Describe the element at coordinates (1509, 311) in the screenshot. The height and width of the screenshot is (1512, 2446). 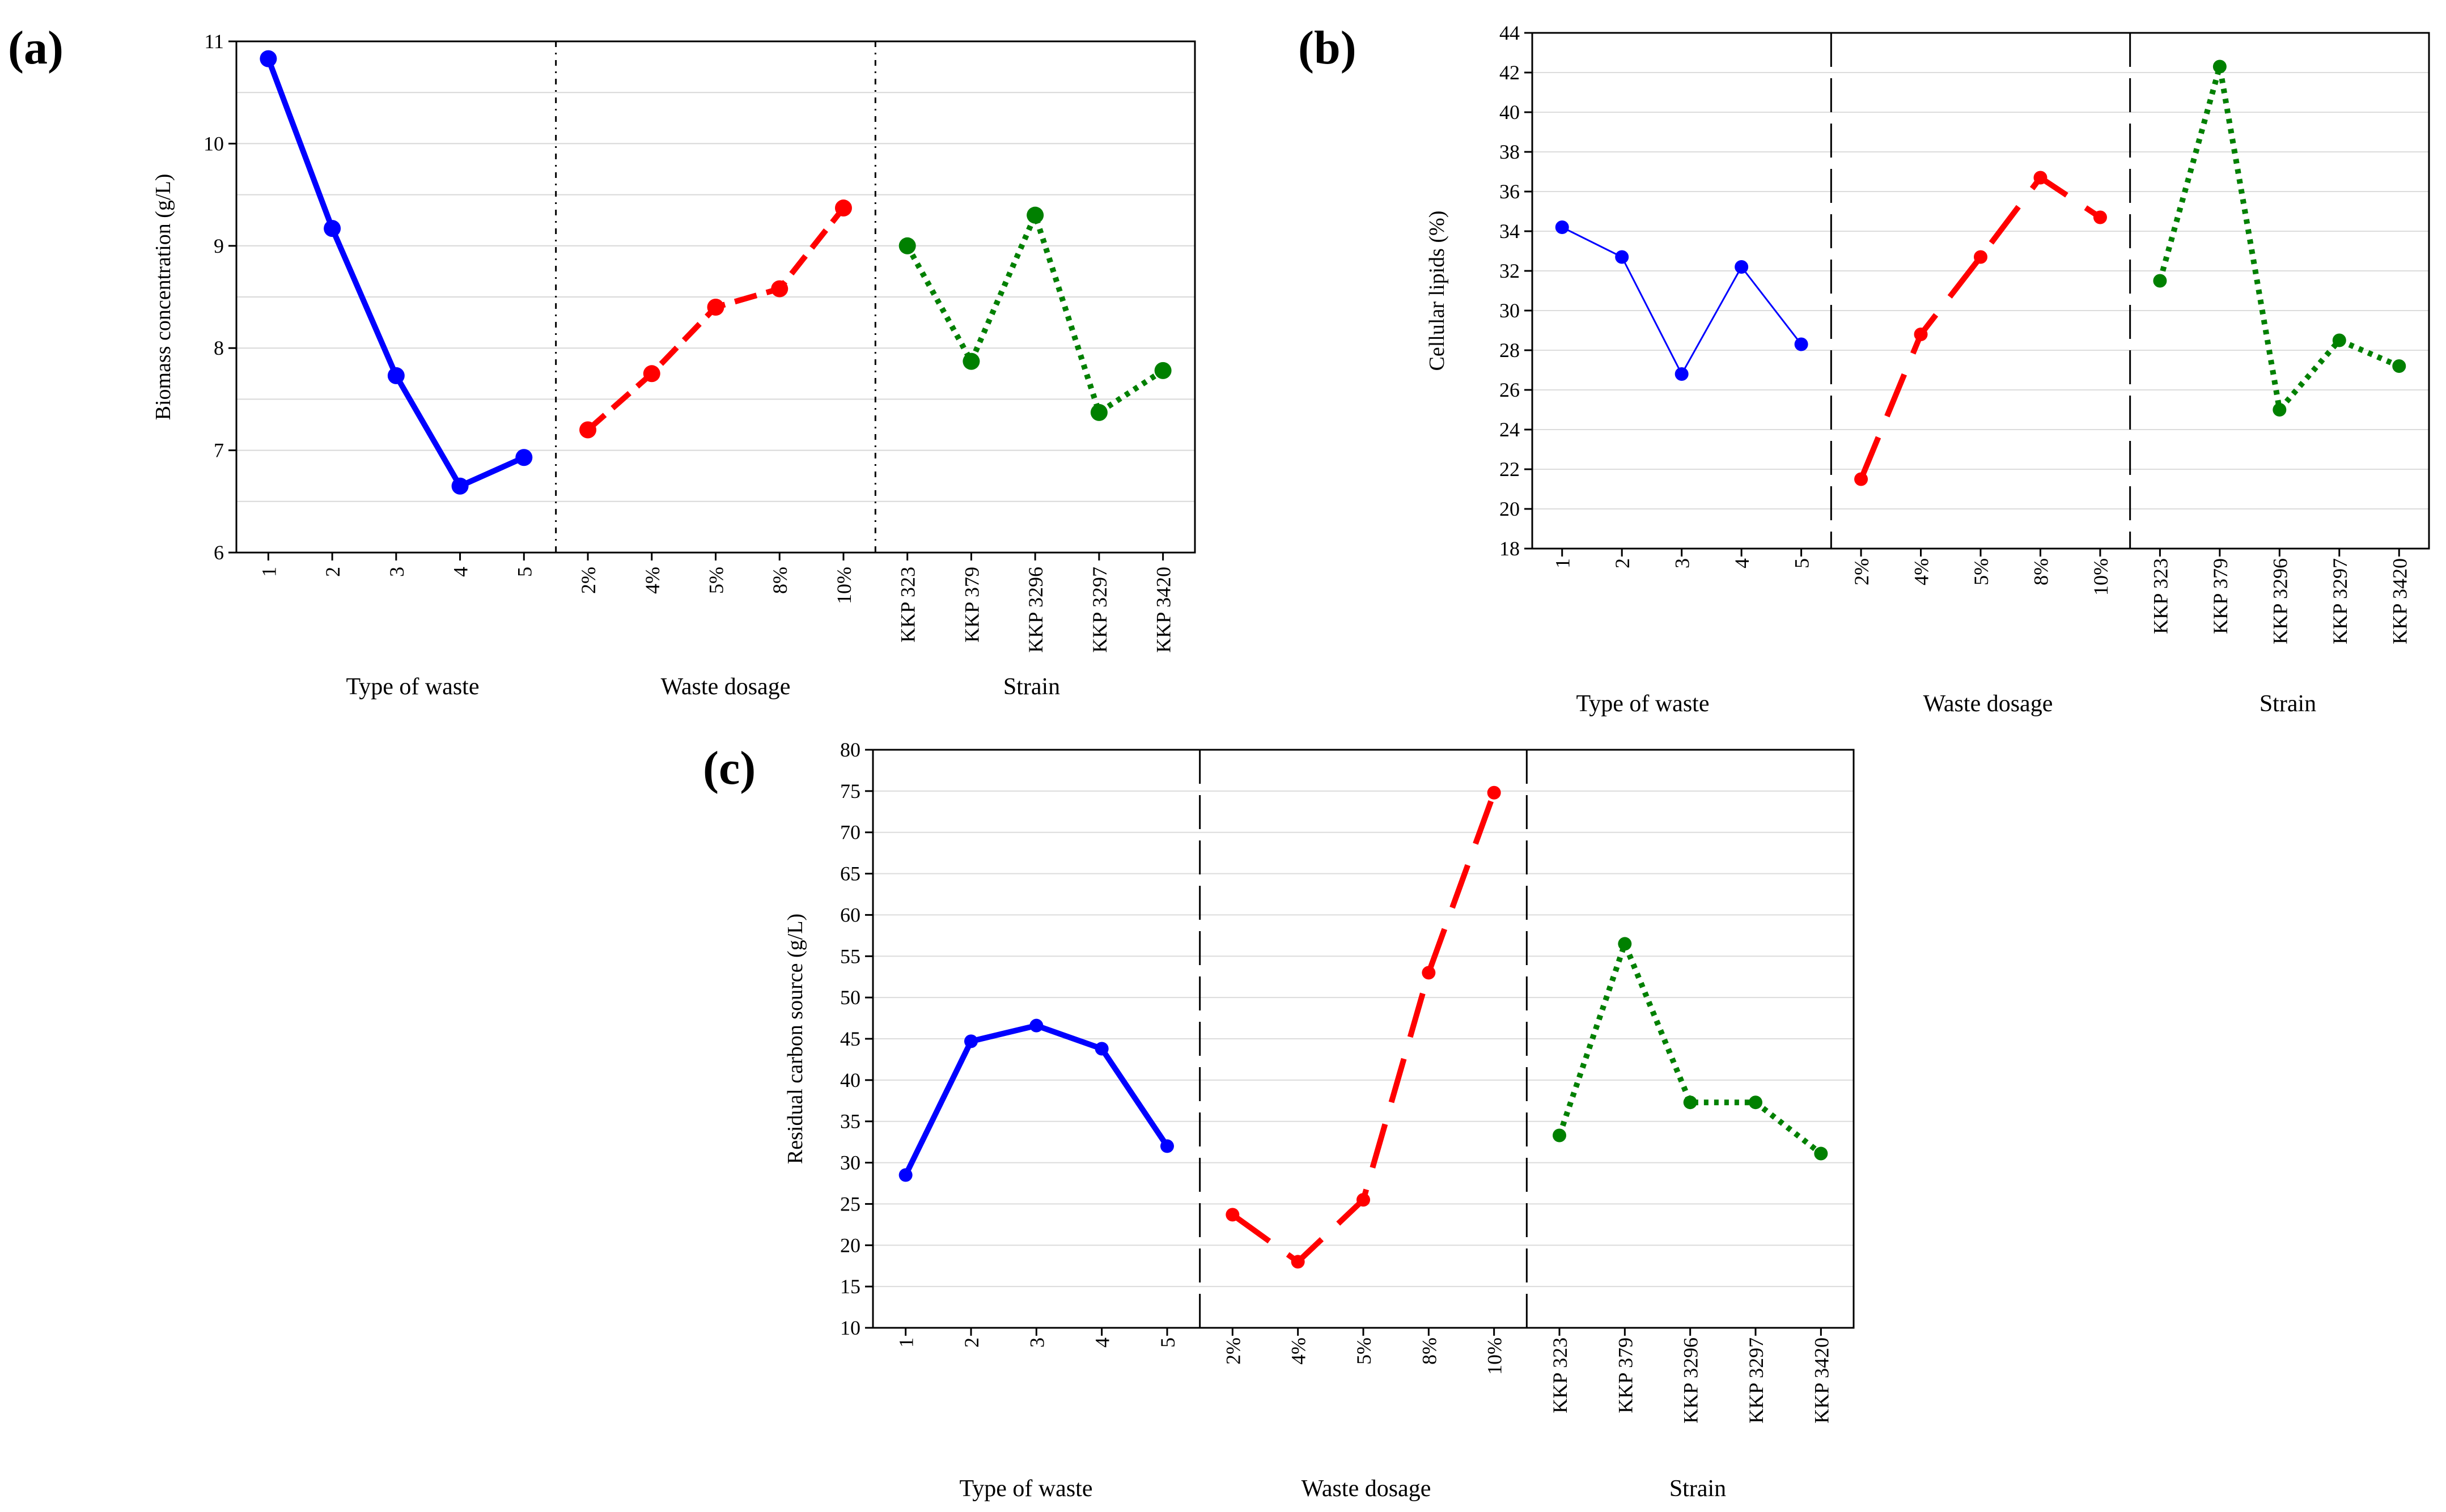
I see `y-tick-label: 30` at that location.